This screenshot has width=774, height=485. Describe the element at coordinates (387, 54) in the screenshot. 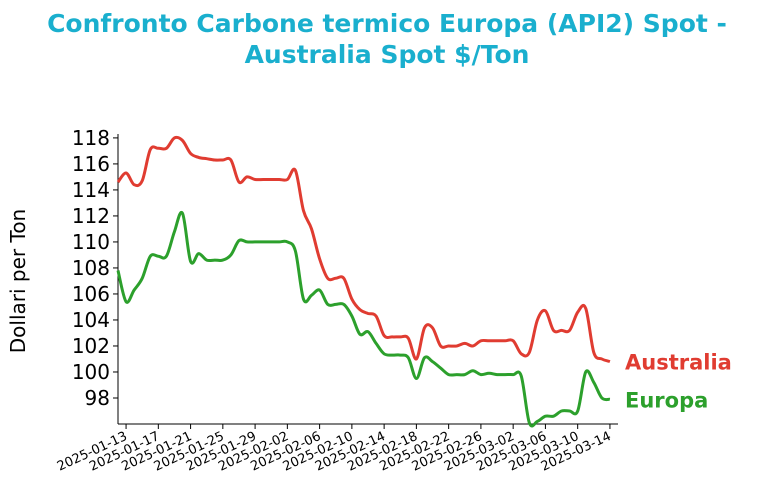

I see `chart-title-line-2: Australia Spot $/Ton` at that location.